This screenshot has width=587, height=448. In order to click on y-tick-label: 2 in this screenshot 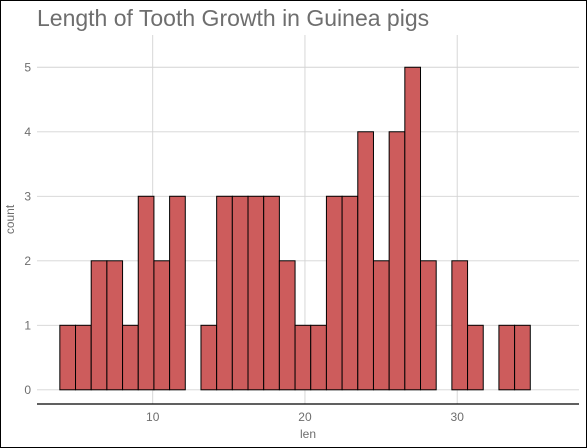, I will do `click(27, 261)`.